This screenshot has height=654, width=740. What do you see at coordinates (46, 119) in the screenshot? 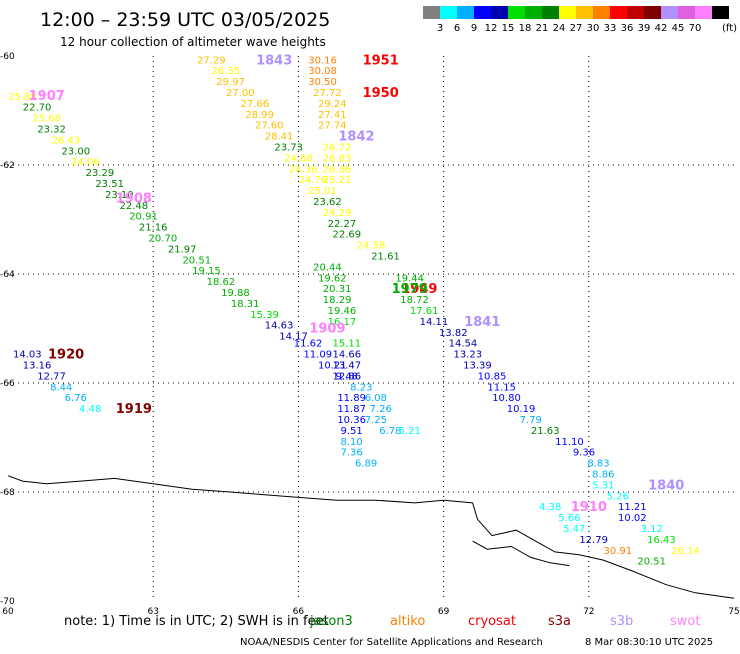
I see `wave-height-value: 25.68` at bounding box center [46, 119].